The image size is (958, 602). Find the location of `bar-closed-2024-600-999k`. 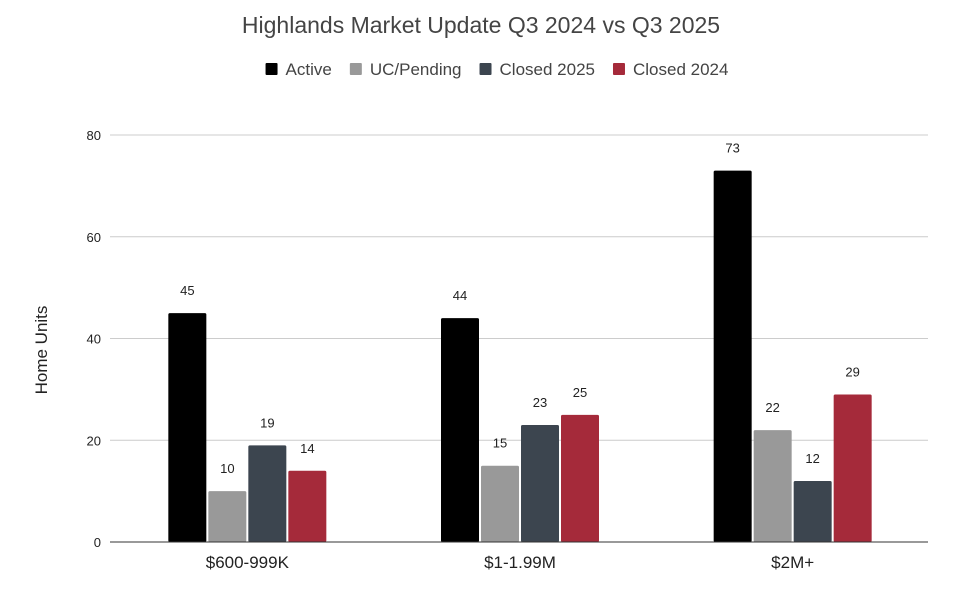

bar-closed-2024-600-999k is located at coordinates (307, 506).